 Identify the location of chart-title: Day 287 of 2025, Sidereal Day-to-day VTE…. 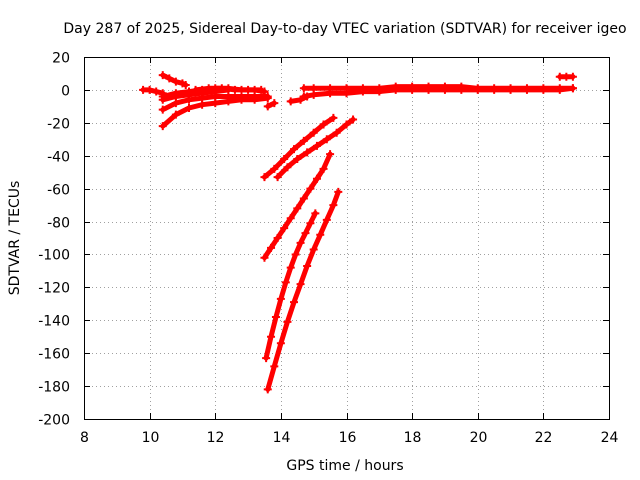
(344, 29).